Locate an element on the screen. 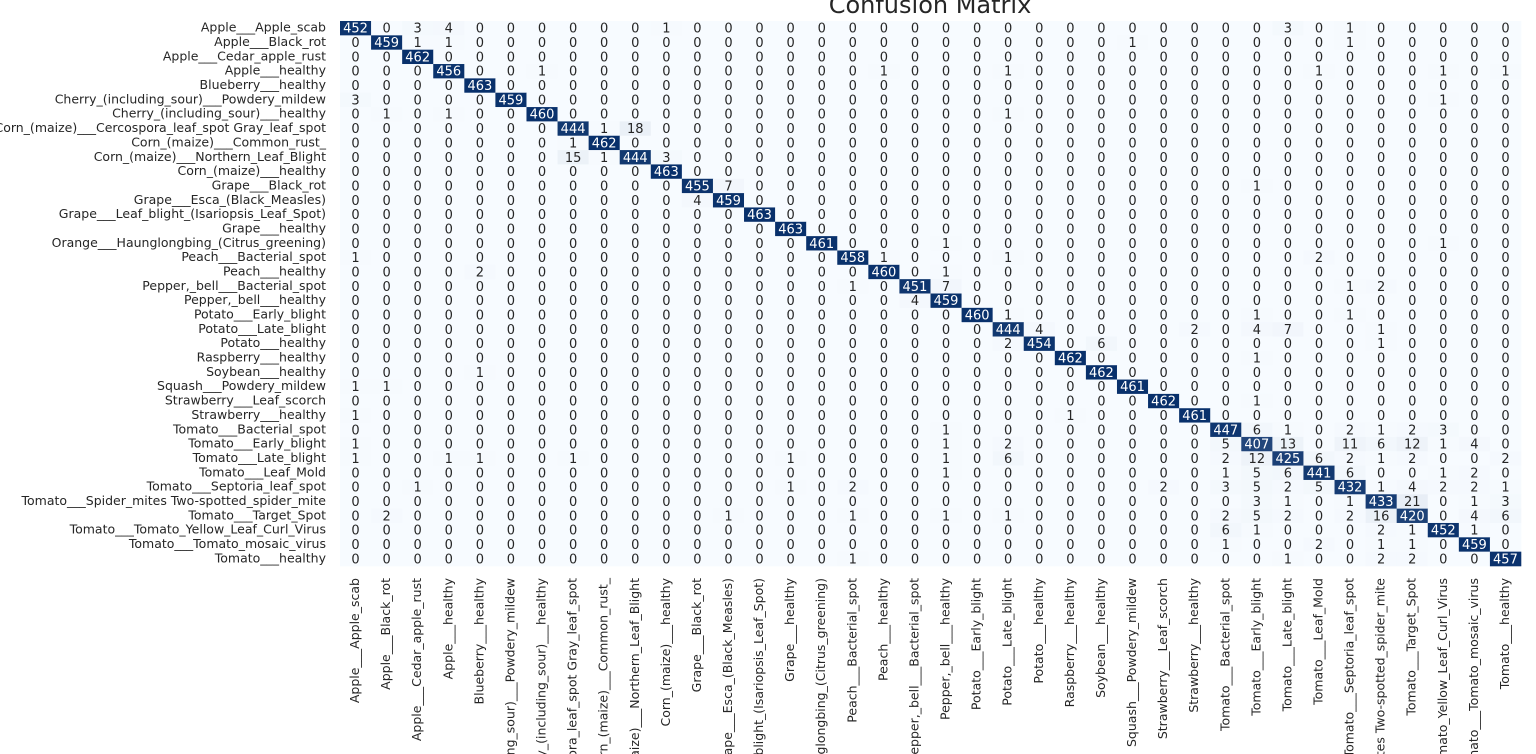 The height and width of the screenshot is (754, 1536). column-label: Corn_(maize)___Northern_Leaf_Blight is located at coordinates (634, 666).